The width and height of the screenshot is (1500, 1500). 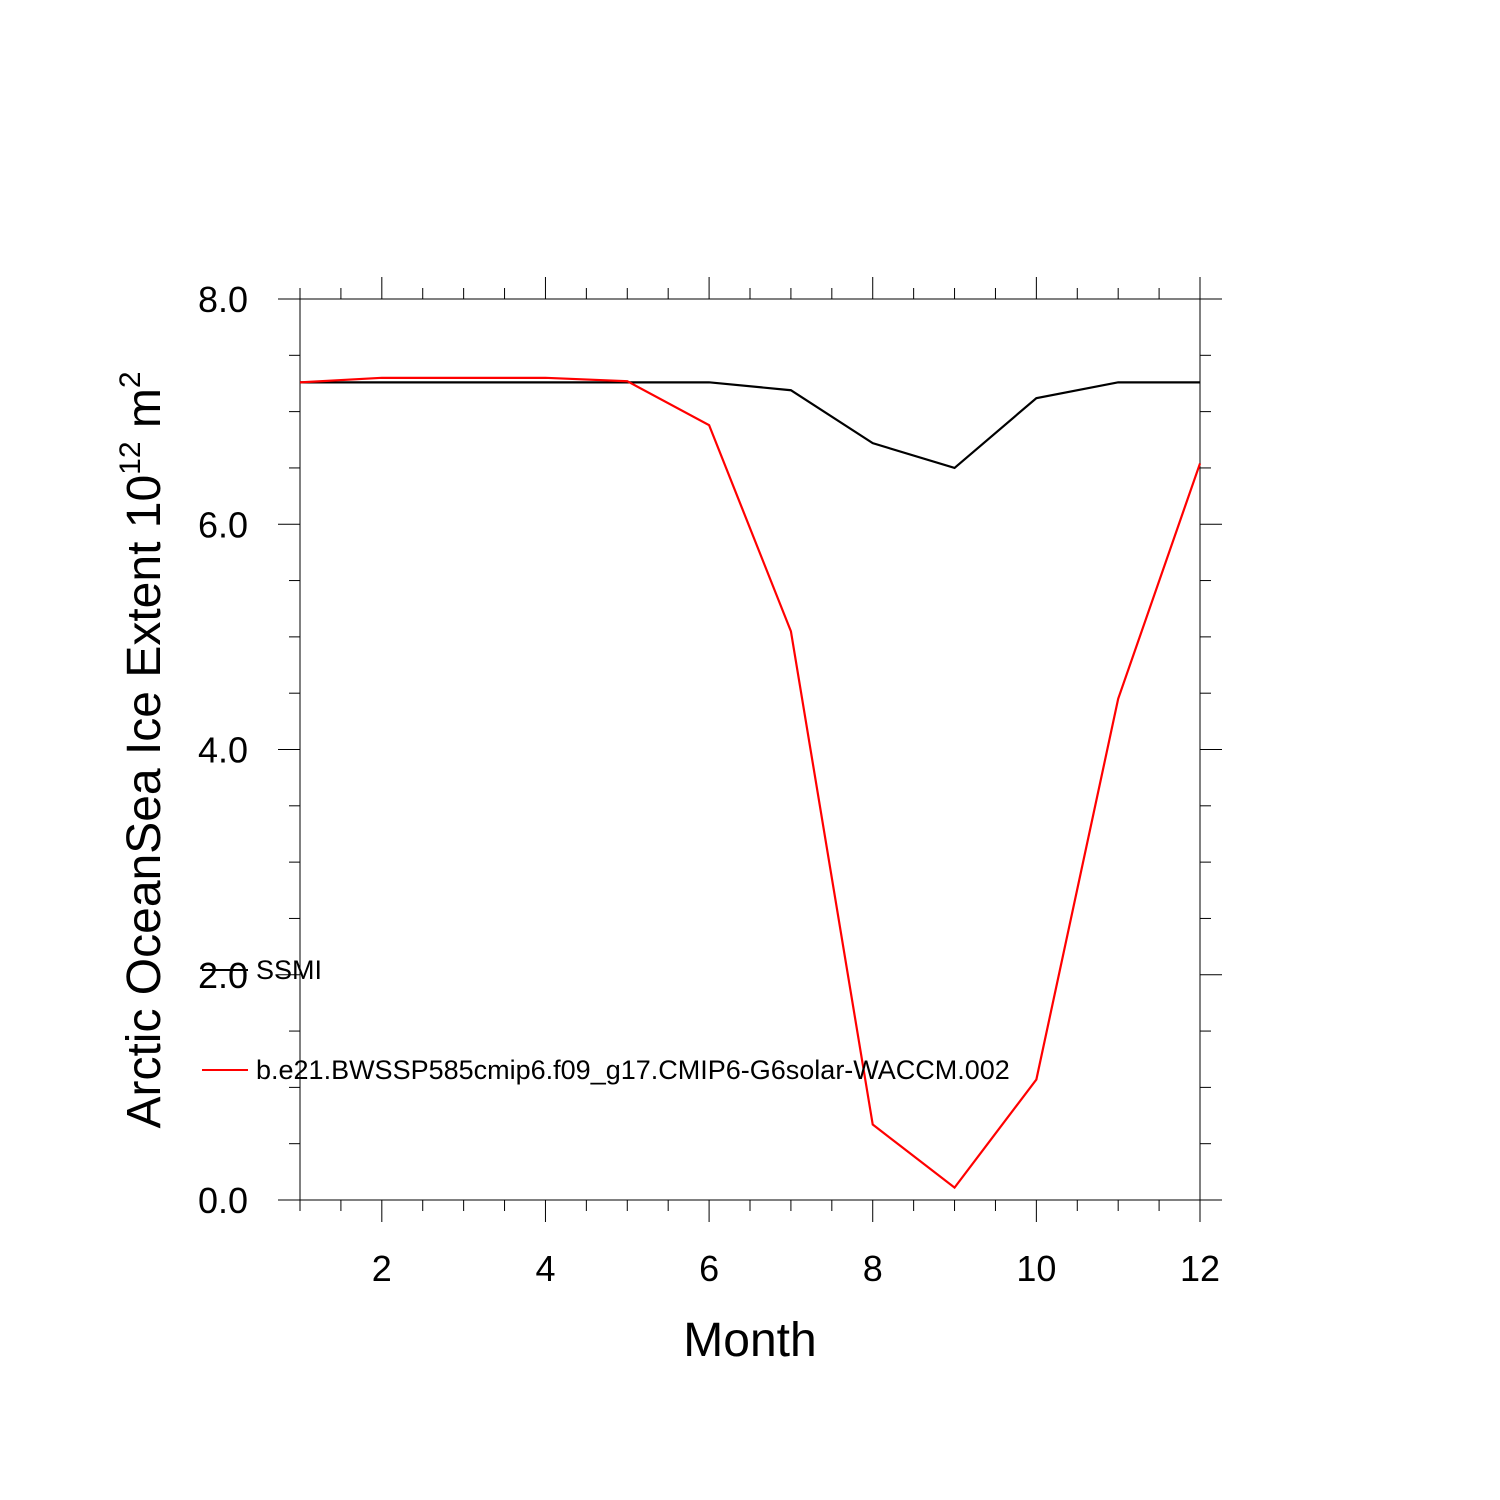 What do you see at coordinates (709, 1268) in the screenshot?
I see `x-tick-label: 6` at bounding box center [709, 1268].